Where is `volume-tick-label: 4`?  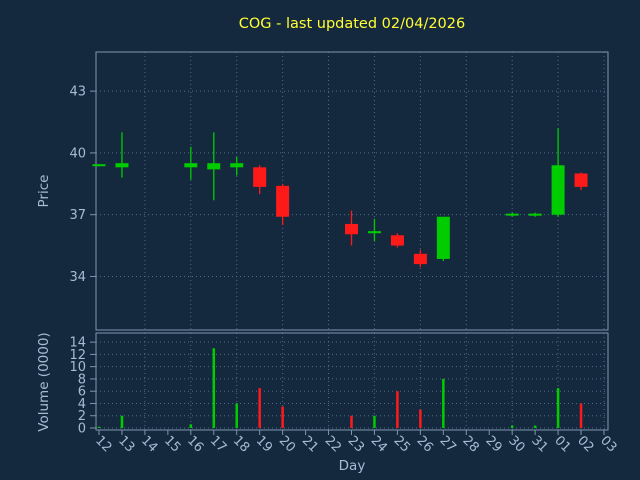
volume-tick-label: 4 is located at coordinates (82, 404).